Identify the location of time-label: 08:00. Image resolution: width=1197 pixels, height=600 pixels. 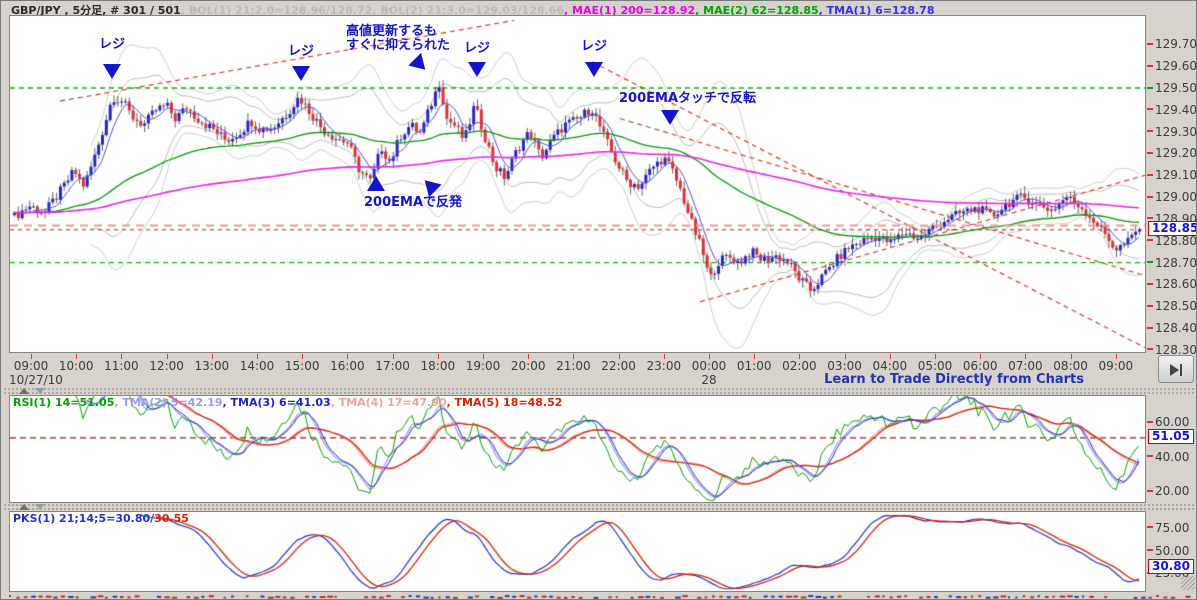
(1070, 366).